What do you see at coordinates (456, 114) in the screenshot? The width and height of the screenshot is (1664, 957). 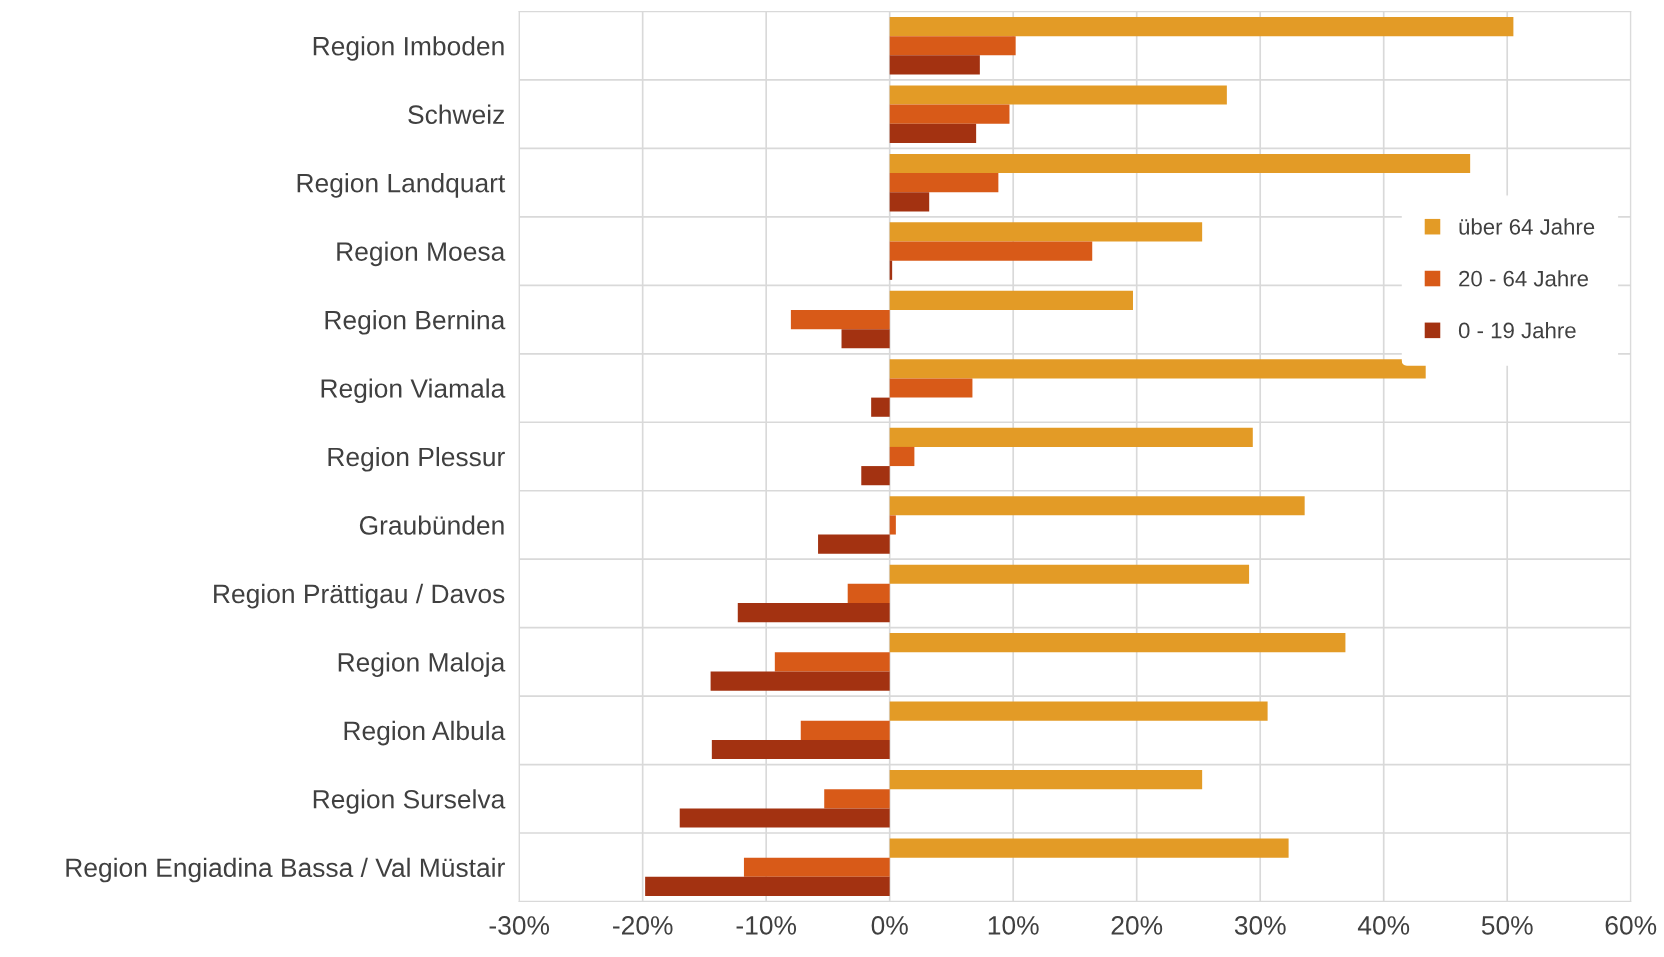 I see `y-tick-label: Schweiz` at bounding box center [456, 114].